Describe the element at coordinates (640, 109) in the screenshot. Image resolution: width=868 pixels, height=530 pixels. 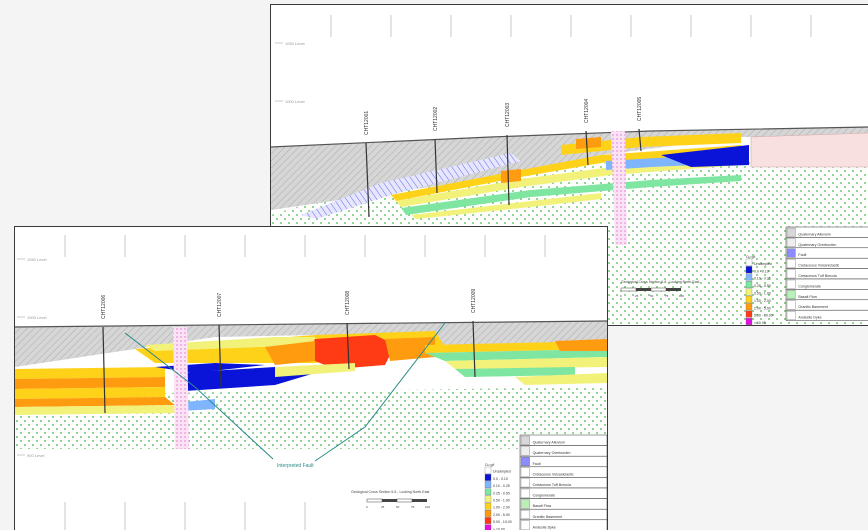
I see `drillhole-label: CHT12005` at that location.